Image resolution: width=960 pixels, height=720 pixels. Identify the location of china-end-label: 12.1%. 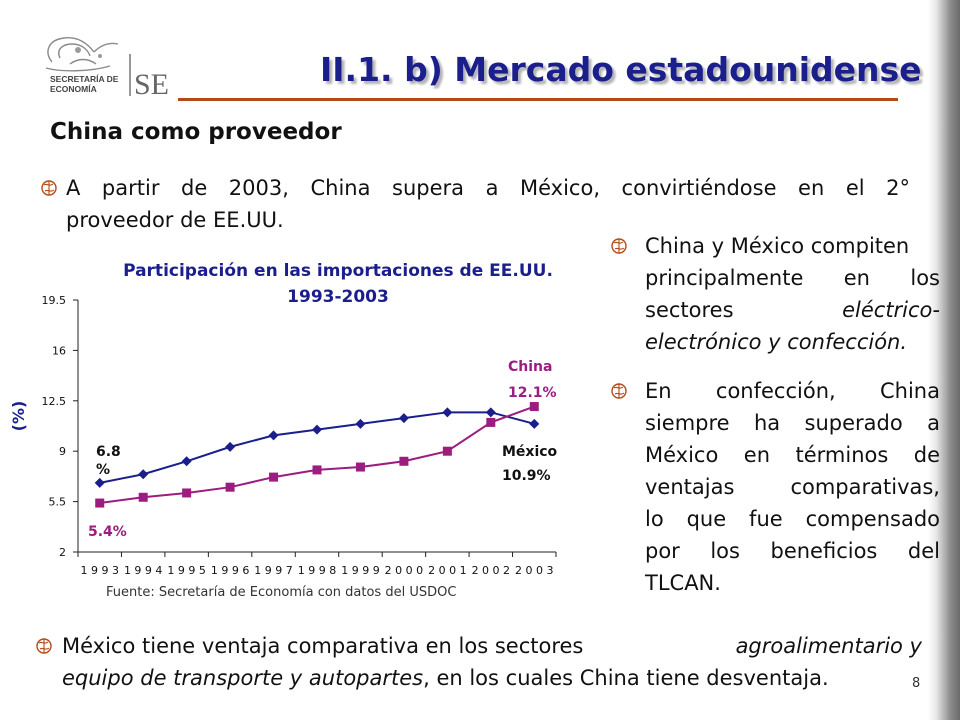
(532, 393).